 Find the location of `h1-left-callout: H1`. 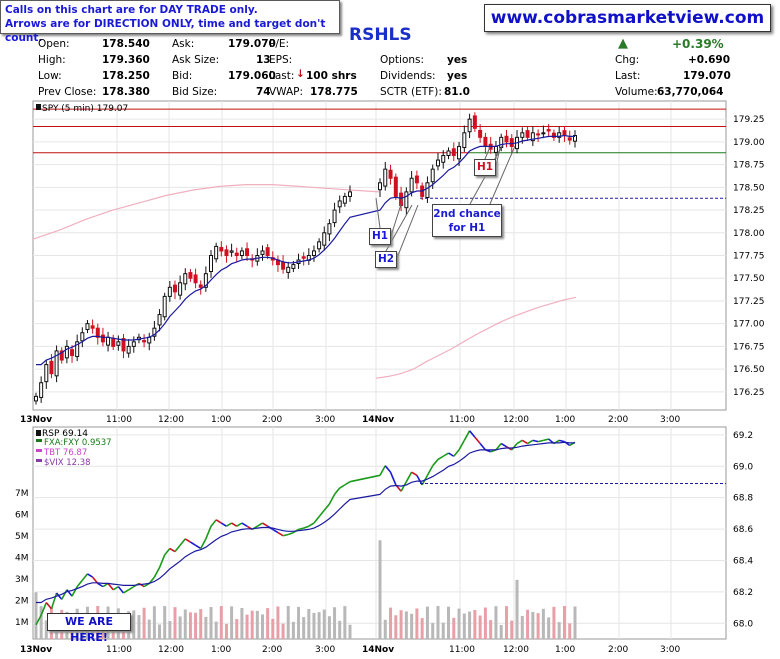

h1-left-callout: H1 is located at coordinates (380, 236).